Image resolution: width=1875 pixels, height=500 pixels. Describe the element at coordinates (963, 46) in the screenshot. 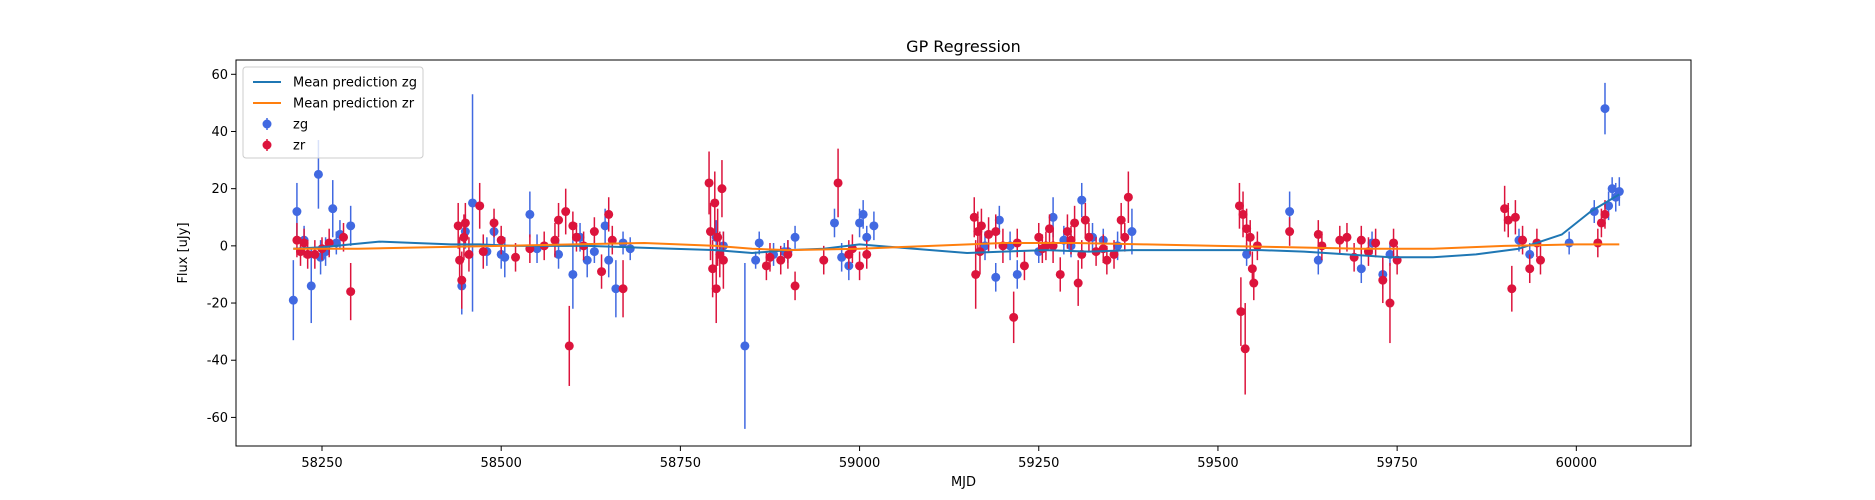

I see `chart-title: GP Regression` at that location.